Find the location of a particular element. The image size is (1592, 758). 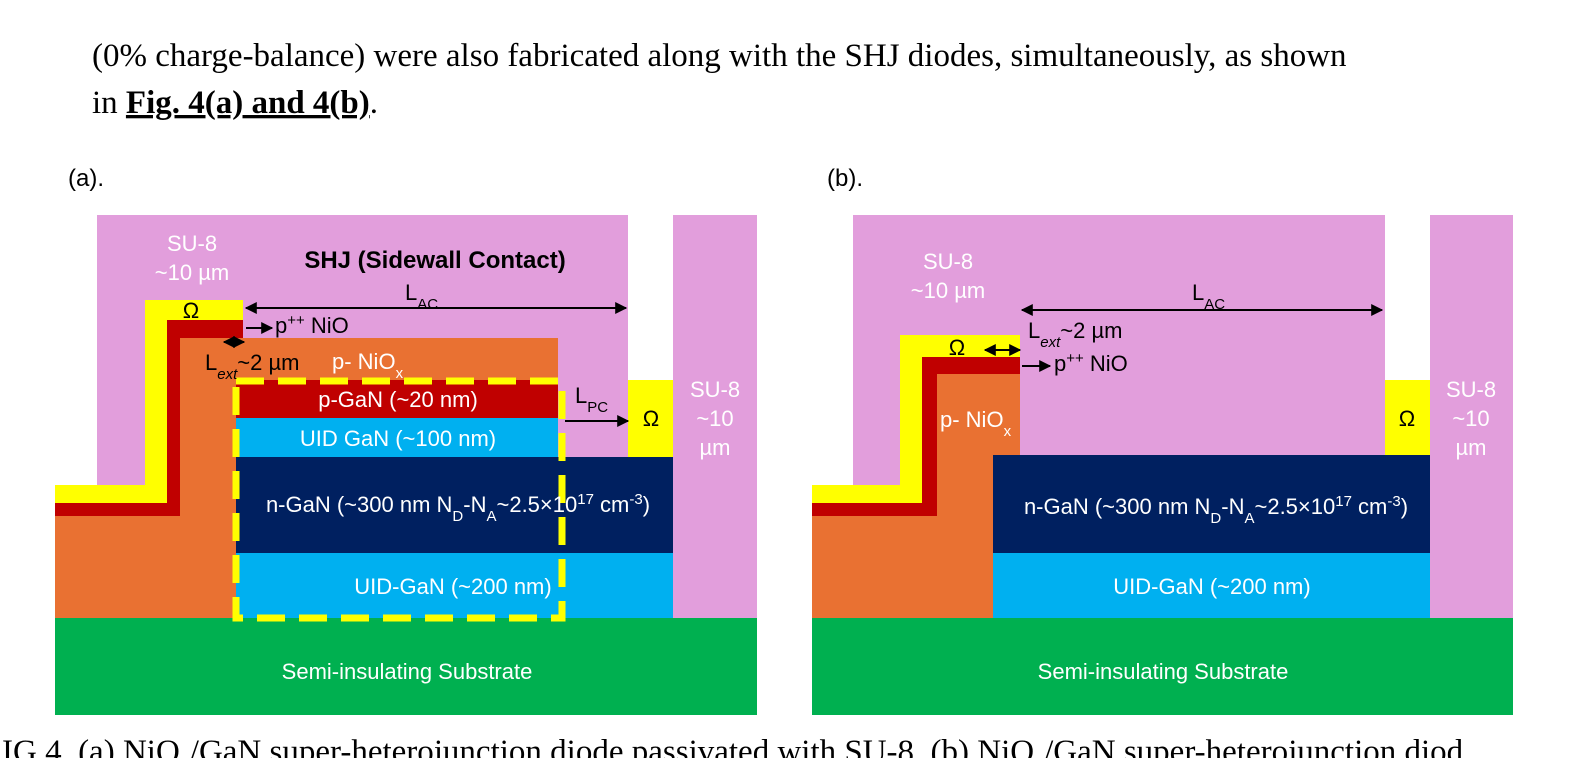

panel-label: (a). is located at coordinates (86, 178).